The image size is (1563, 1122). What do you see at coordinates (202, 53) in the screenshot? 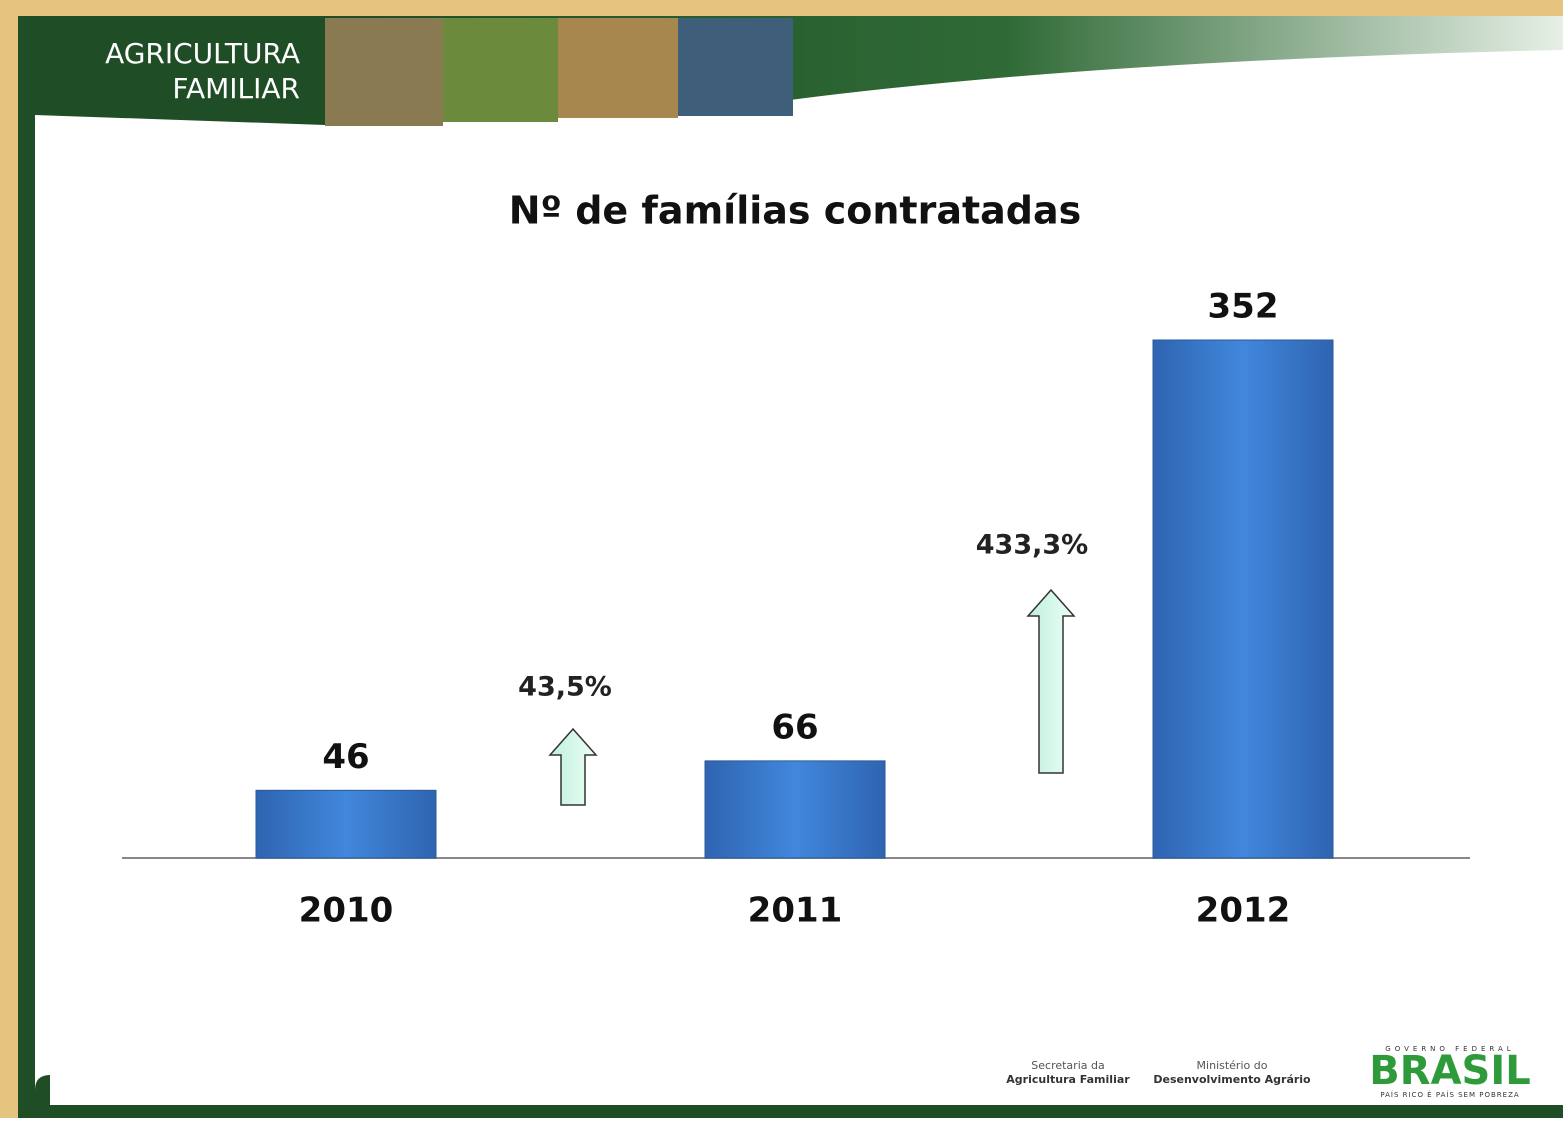
I see `header-title: AGRICULTURA` at bounding box center [202, 53].